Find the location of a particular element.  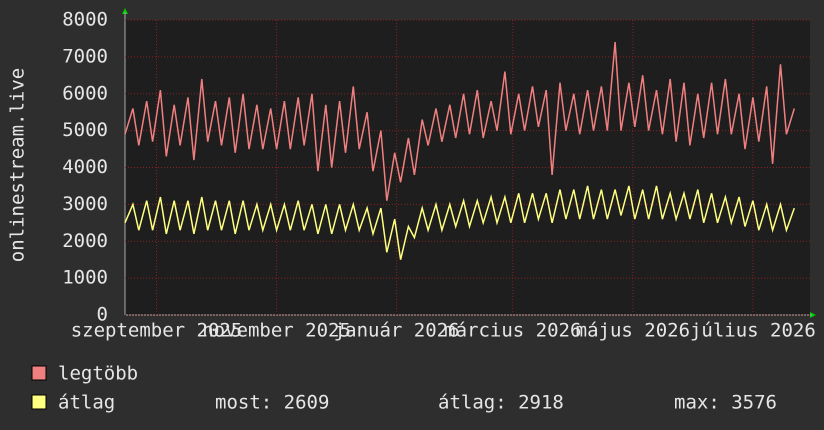

y-tick-label: 3000 is located at coordinates (85, 204).